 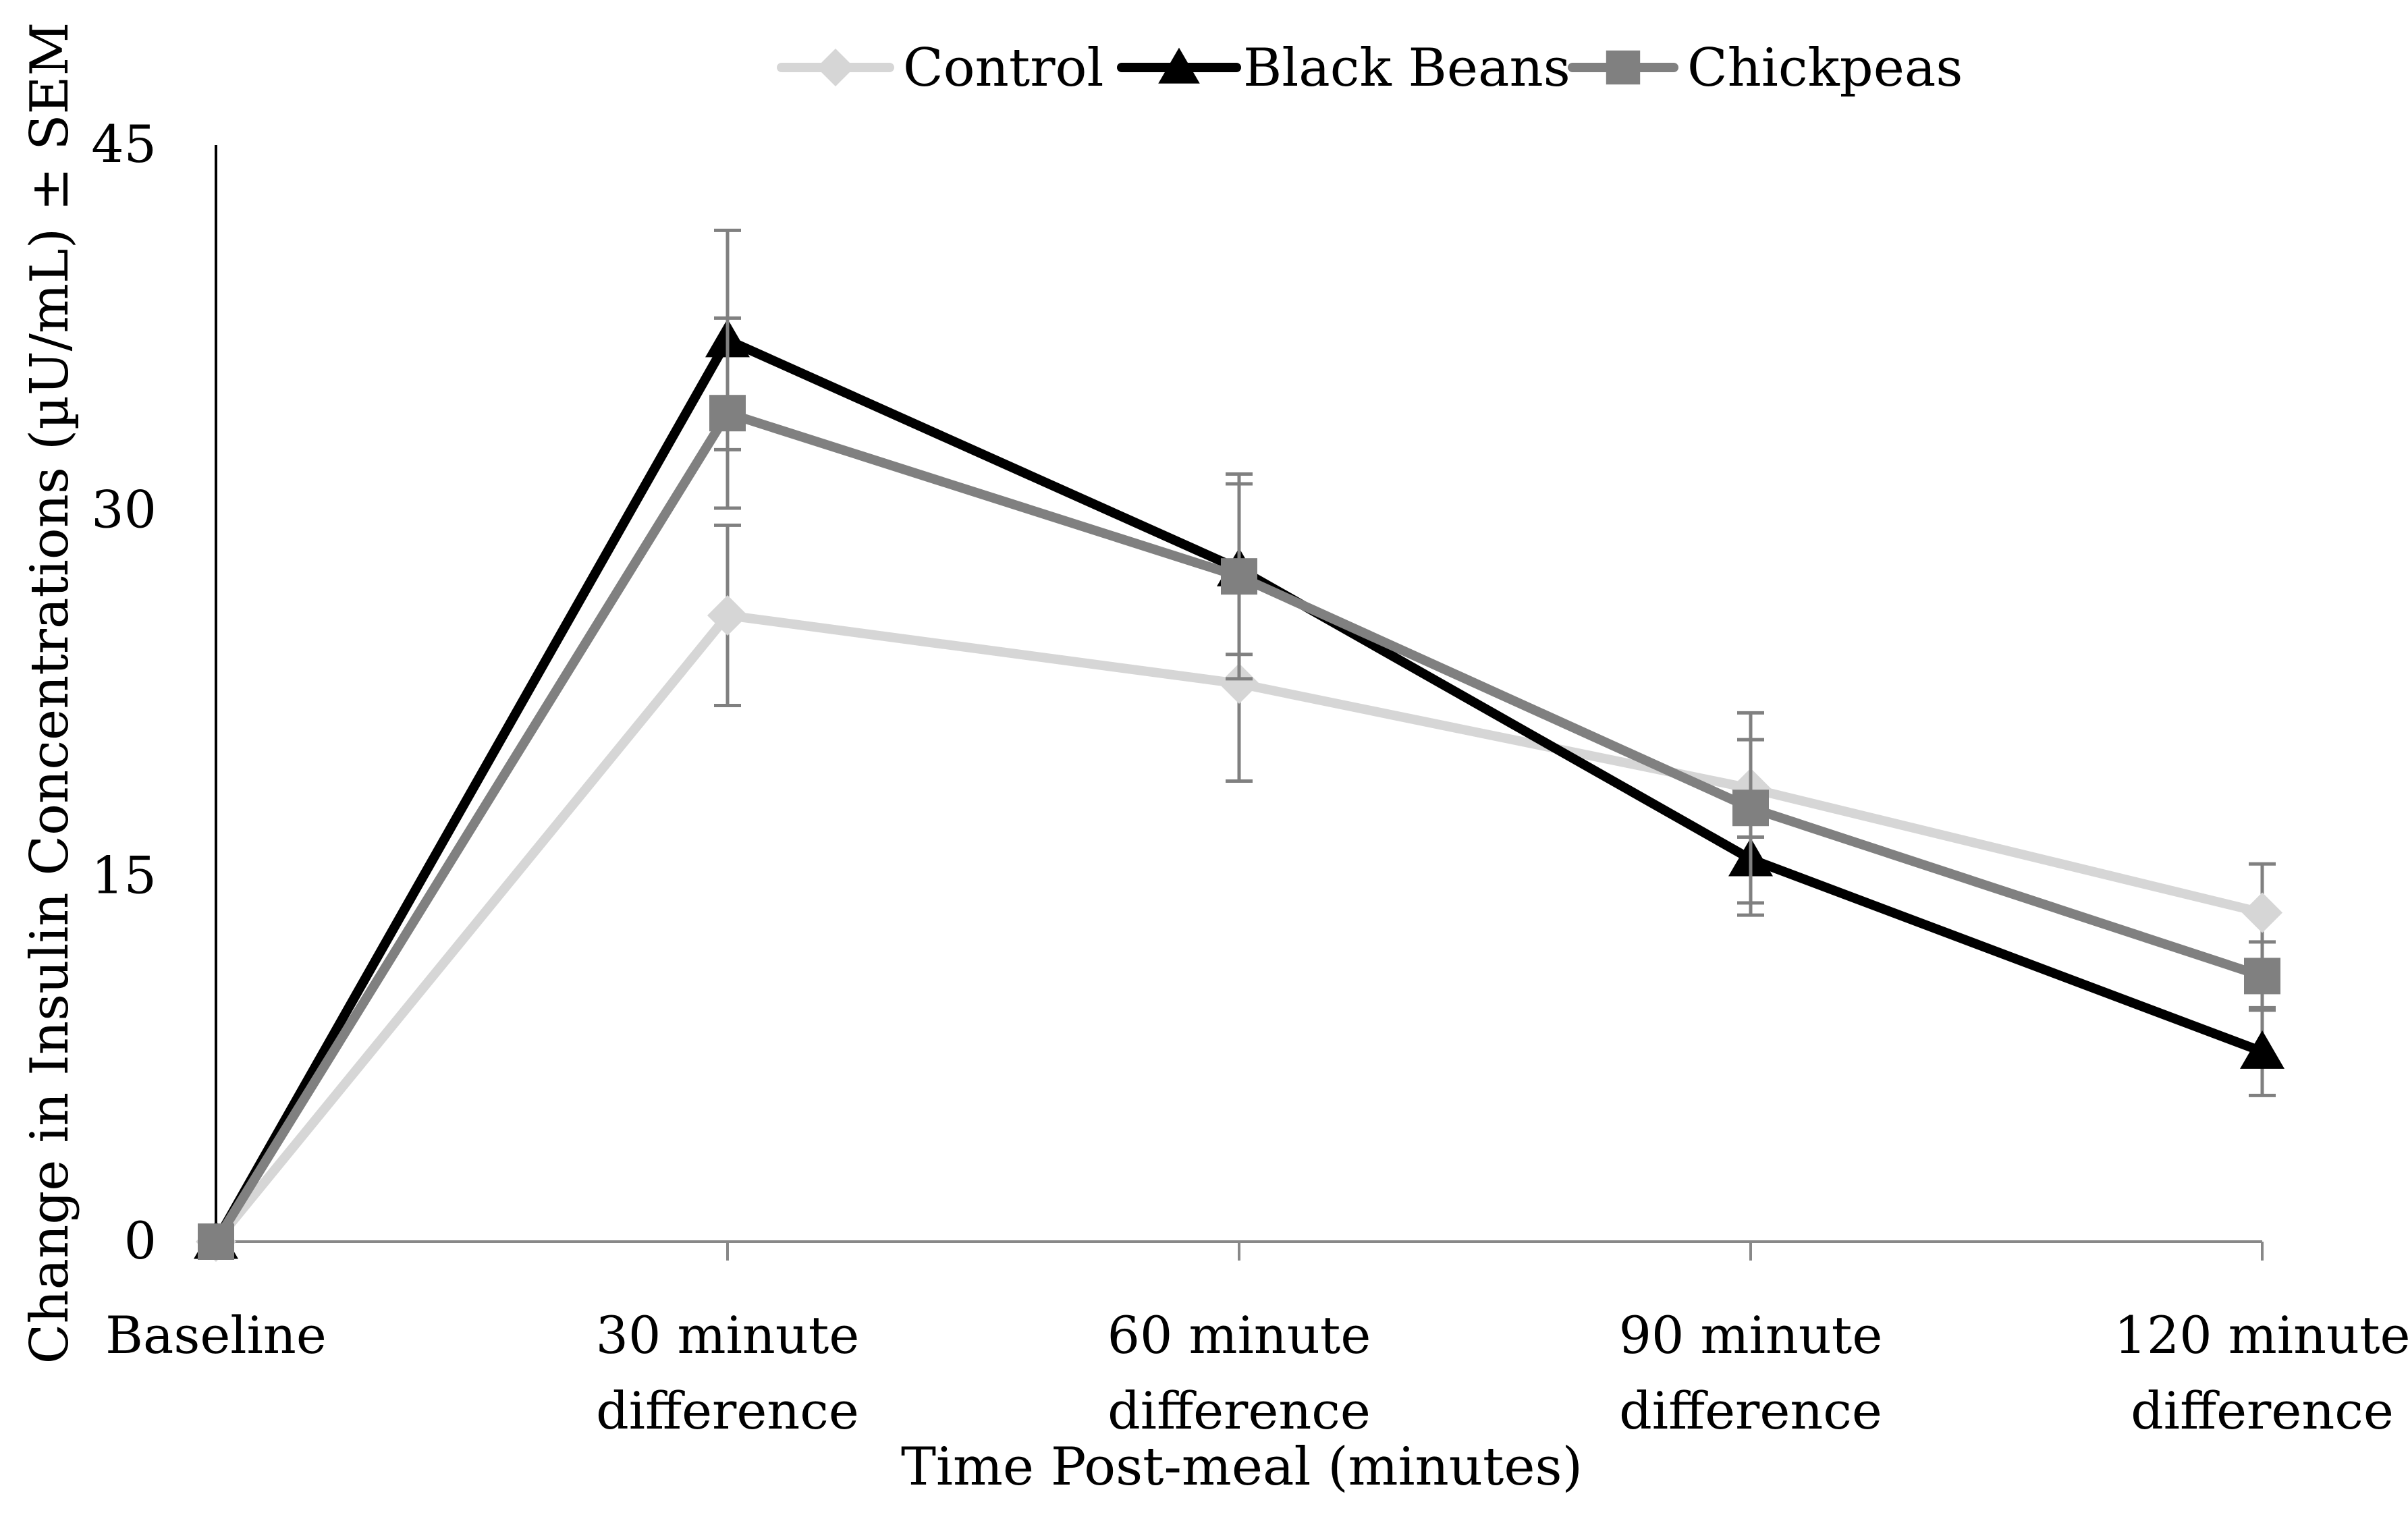 What do you see at coordinates (728, 1373) in the screenshot?
I see `x-tick-label: 30 minute difference` at bounding box center [728, 1373].